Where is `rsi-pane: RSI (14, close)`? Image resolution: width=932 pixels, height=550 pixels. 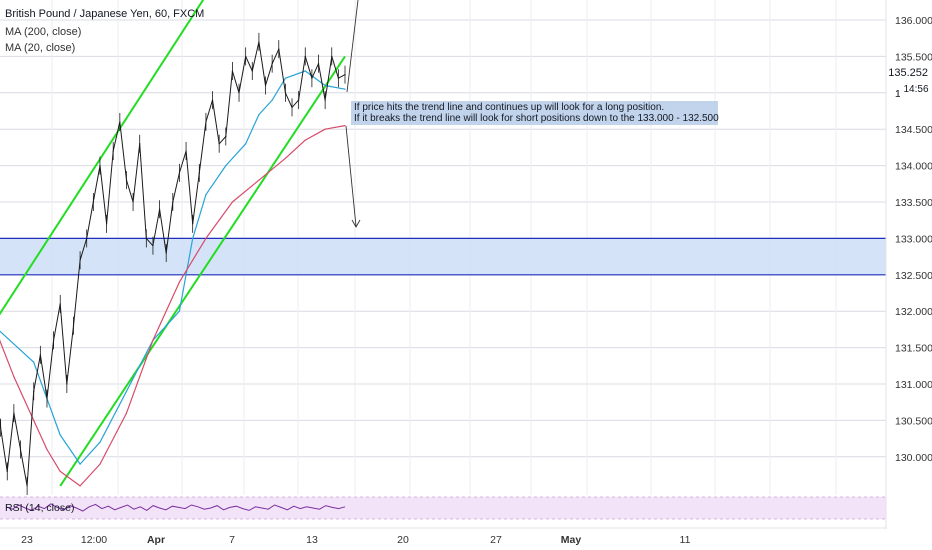 rsi-pane: RSI (14, close) is located at coordinates (443, 508).